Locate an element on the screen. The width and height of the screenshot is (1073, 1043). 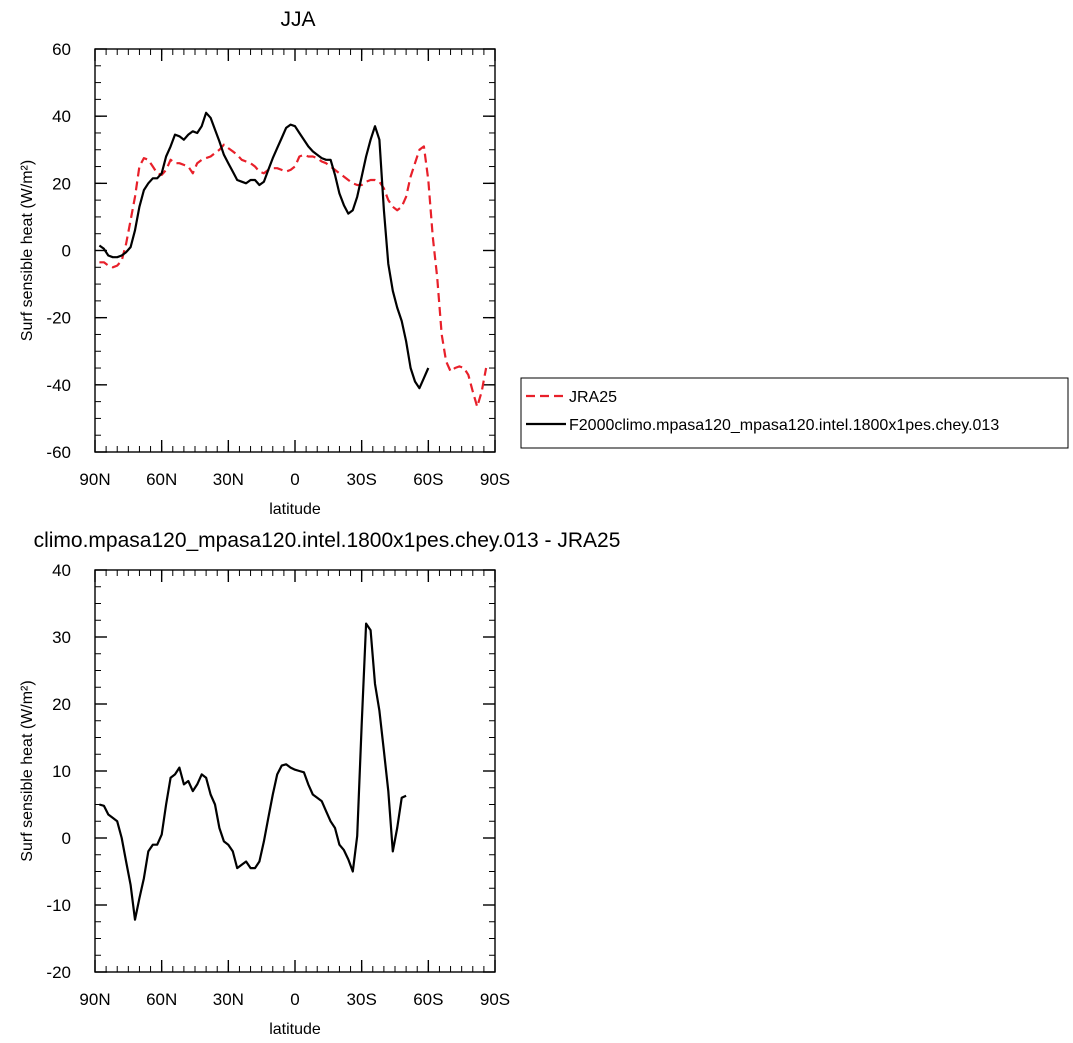
bottom-ticks is located at coordinates (295, 771).